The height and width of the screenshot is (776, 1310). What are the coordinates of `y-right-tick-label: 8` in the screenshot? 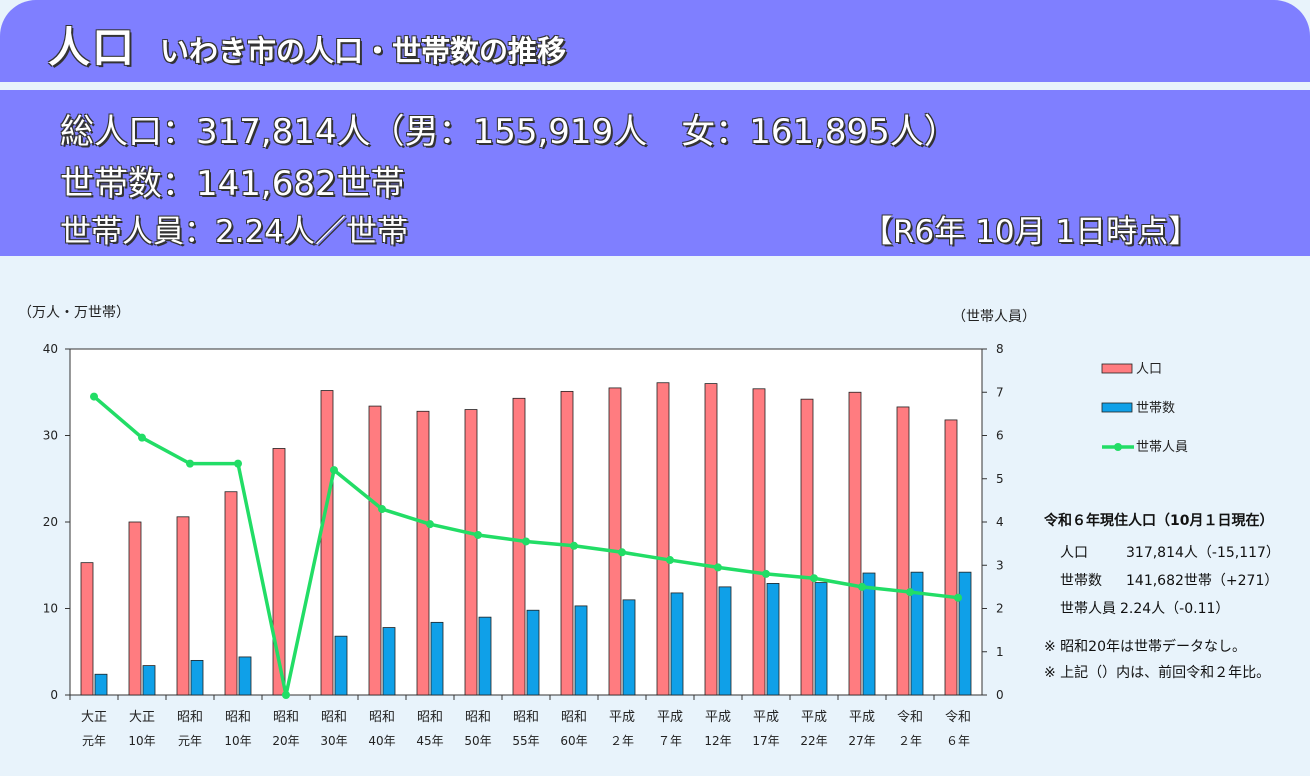 It's located at (1000, 349).